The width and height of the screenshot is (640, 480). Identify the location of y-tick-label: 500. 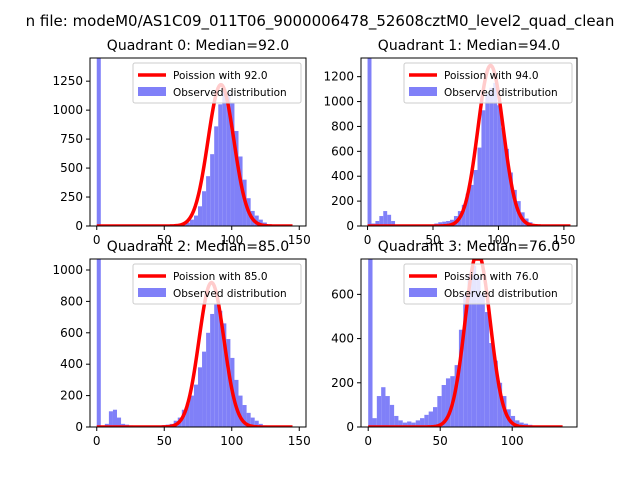
(71, 168).